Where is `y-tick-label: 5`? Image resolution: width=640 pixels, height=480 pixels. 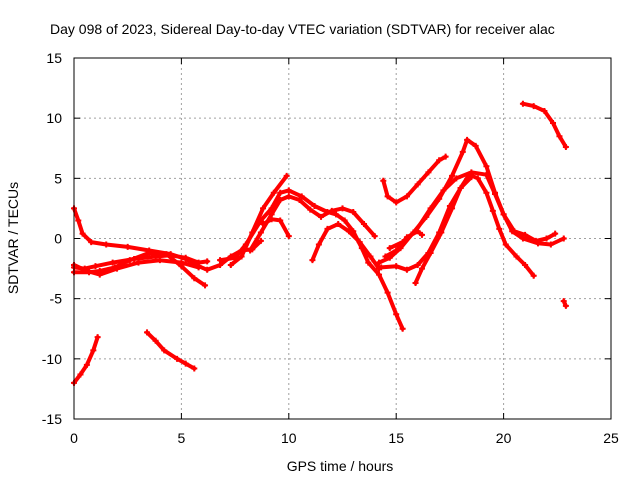
y-tick-label: 5 is located at coordinates (58, 178).